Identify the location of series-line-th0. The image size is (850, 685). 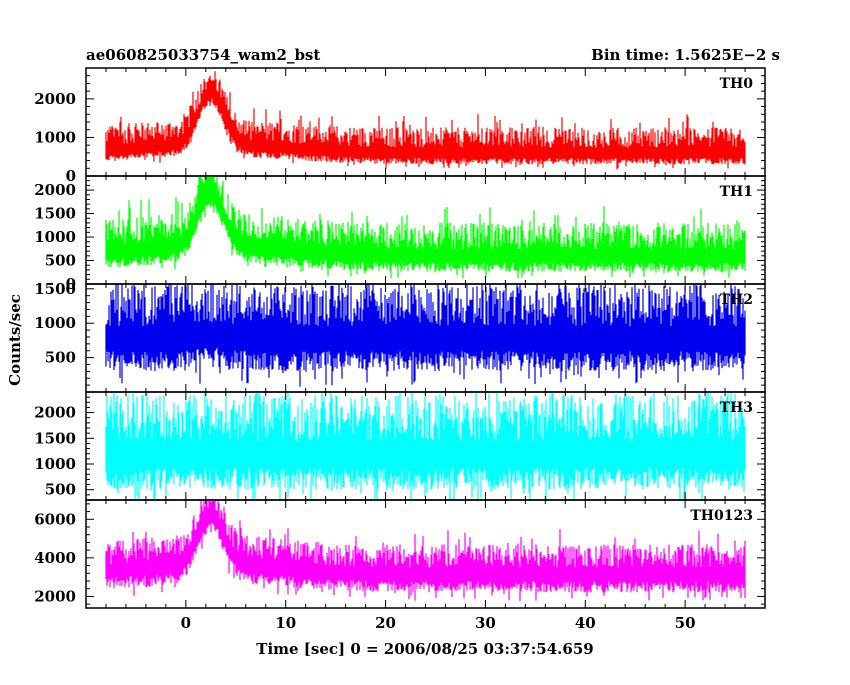
(425, 120).